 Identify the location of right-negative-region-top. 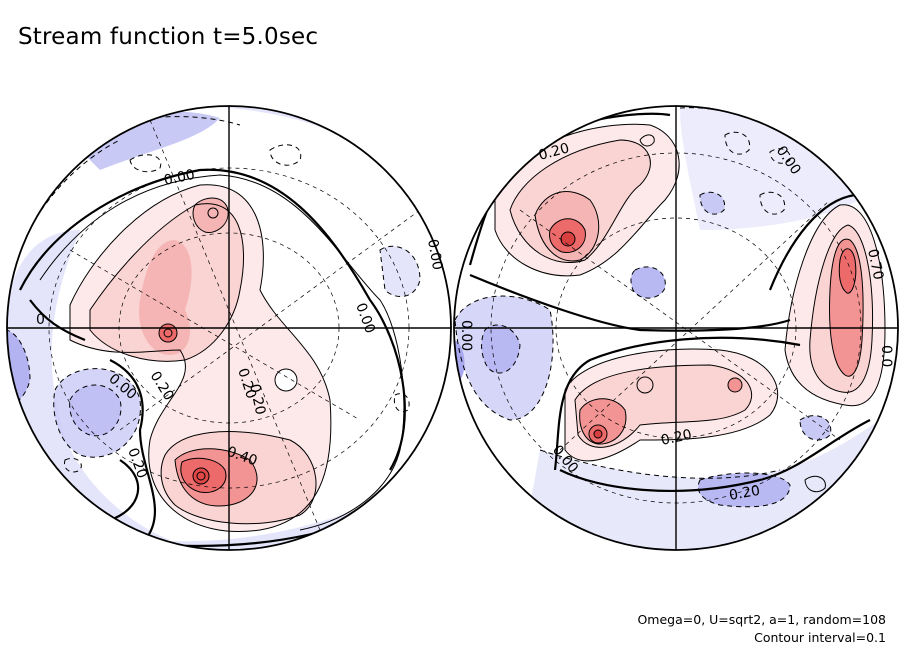
(770, 168).